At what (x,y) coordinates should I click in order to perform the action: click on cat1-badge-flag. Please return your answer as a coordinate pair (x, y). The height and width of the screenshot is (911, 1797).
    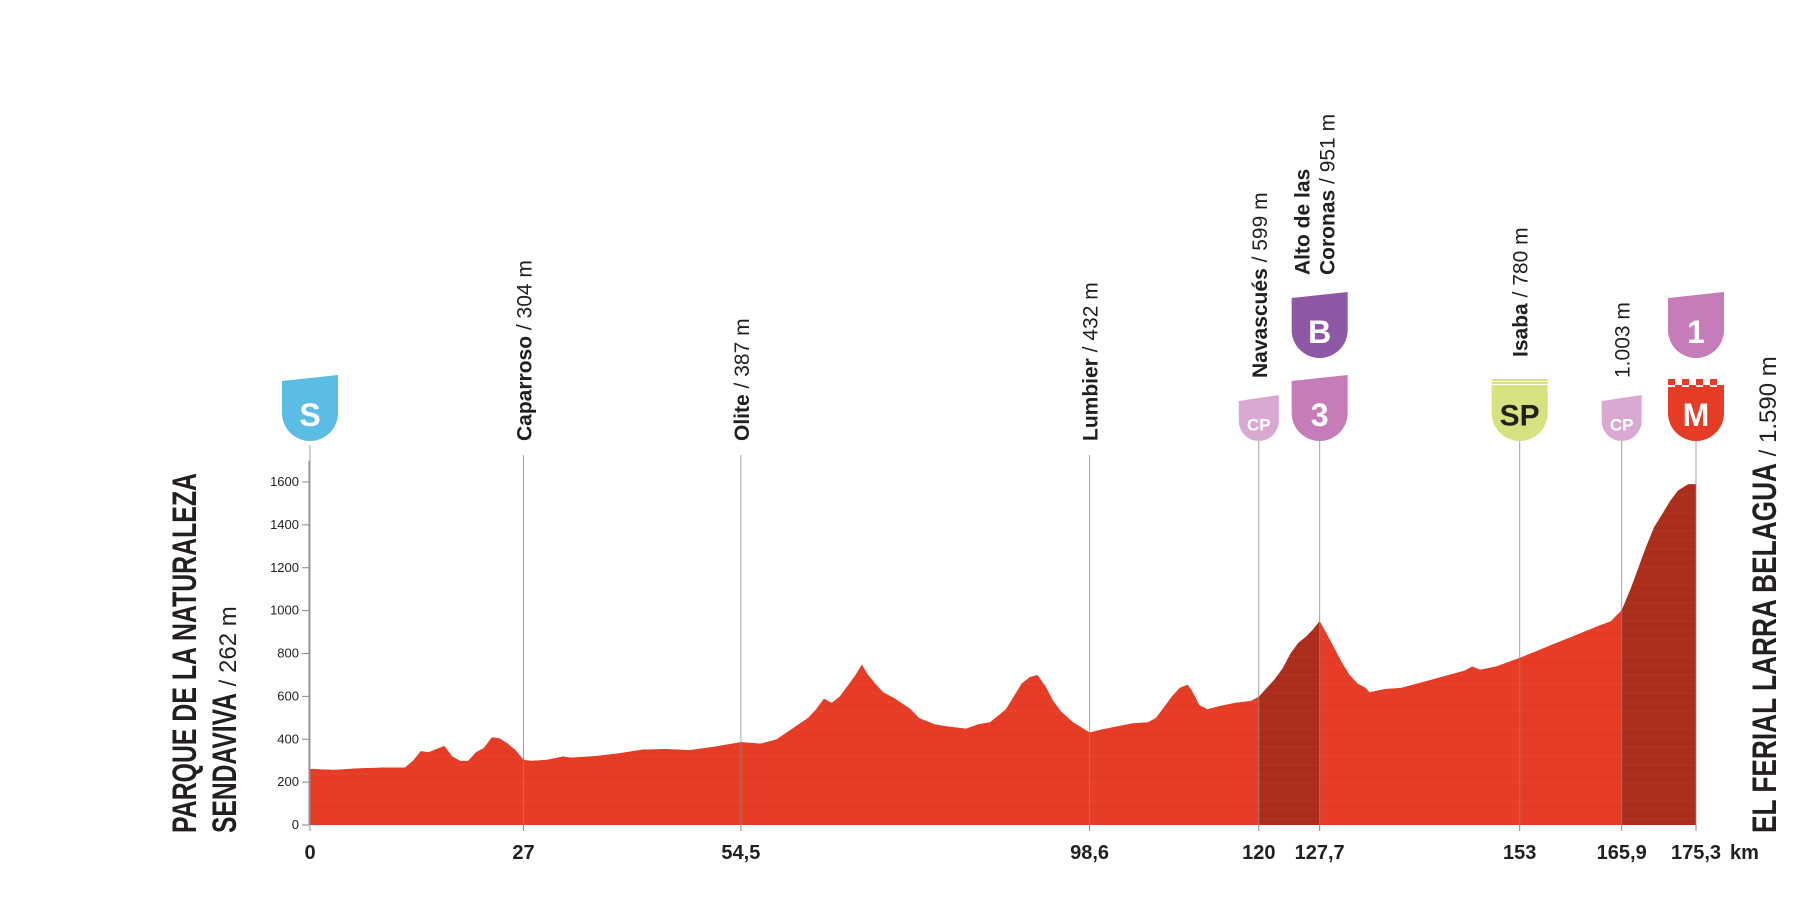
    Looking at the image, I should click on (1696, 298).